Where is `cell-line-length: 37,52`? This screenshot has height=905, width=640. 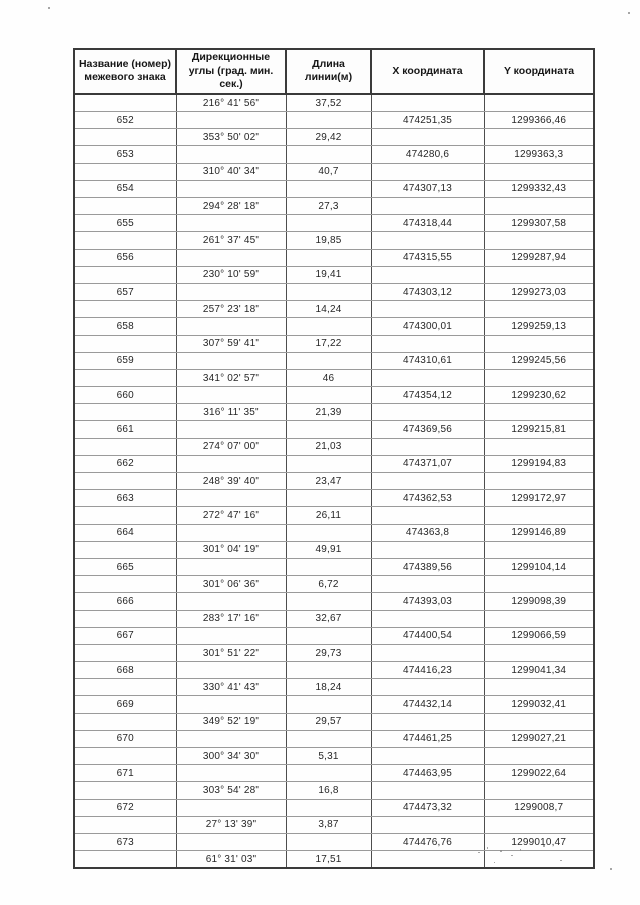 cell-line-length: 37,52 is located at coordinates (328, 103).